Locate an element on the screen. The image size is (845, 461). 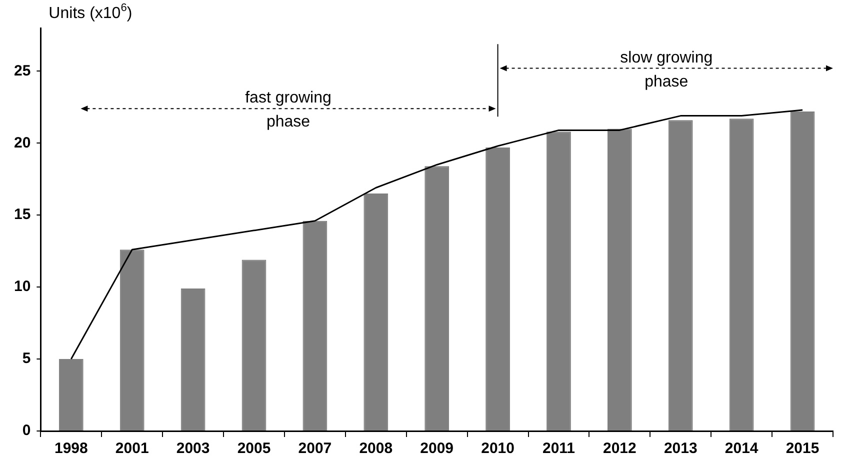
x-tick-label: 2014 is located at coordinates (741, 449).